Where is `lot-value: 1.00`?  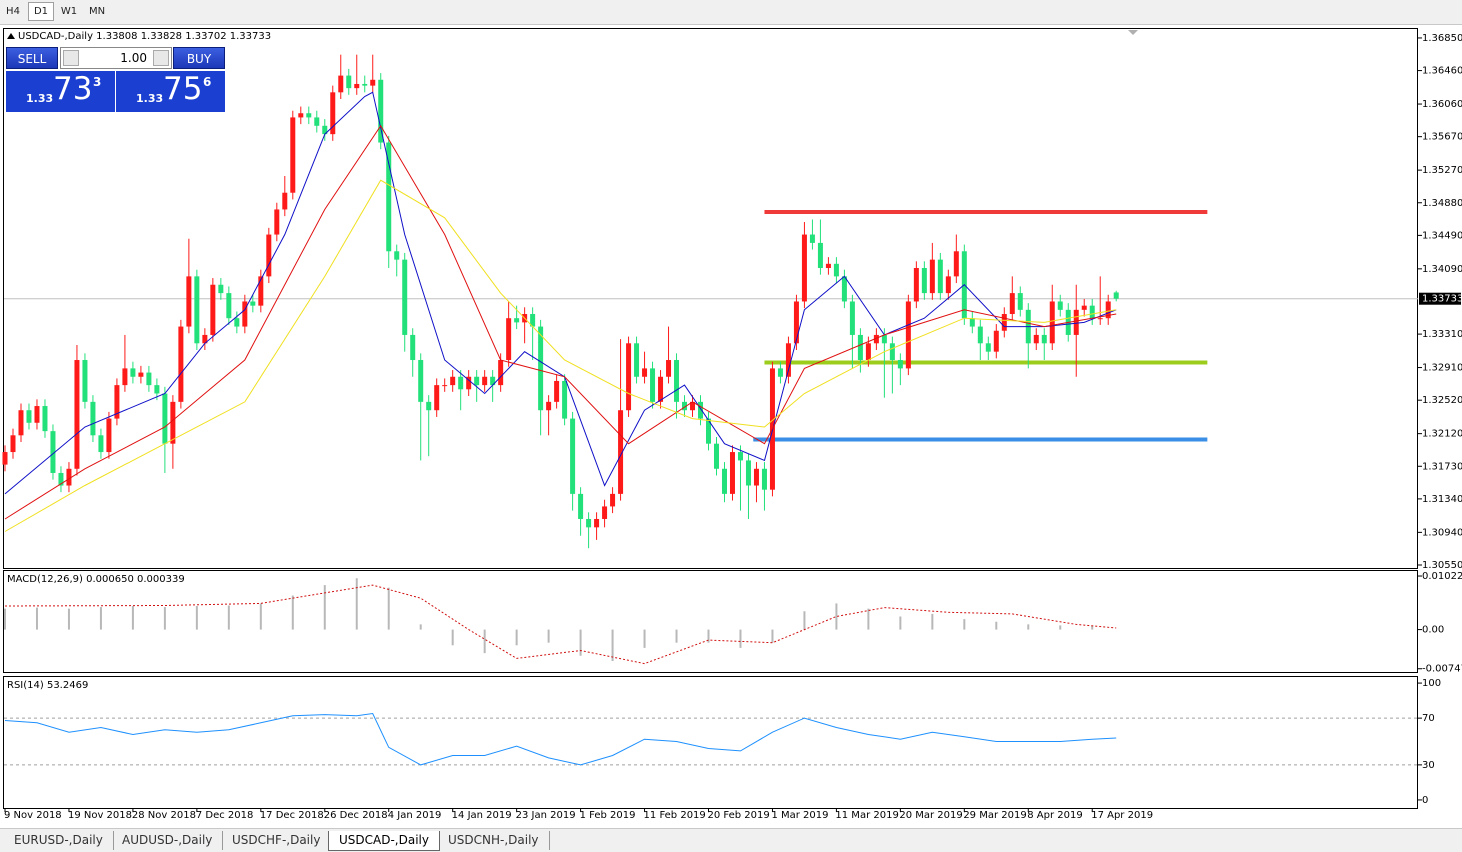
lot-value: 1.00 is located at coordinates (133, 58).